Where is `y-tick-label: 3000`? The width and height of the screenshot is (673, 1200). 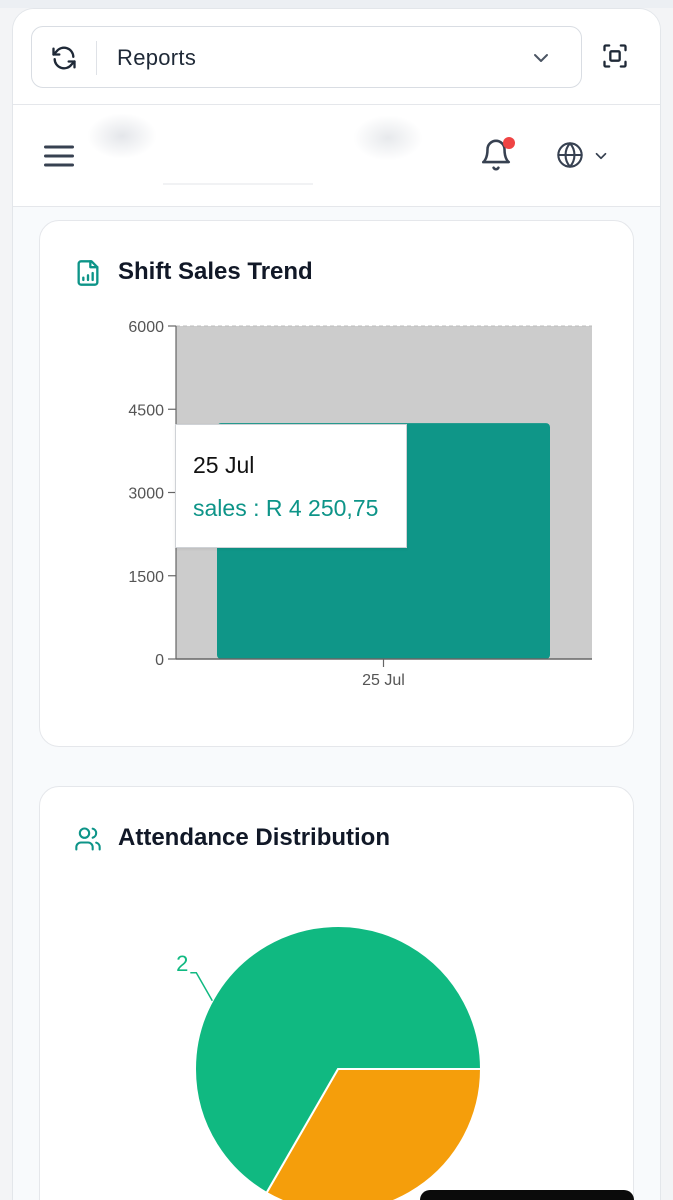
y-tick-label: 3000 is located at coordinates (146, 494).